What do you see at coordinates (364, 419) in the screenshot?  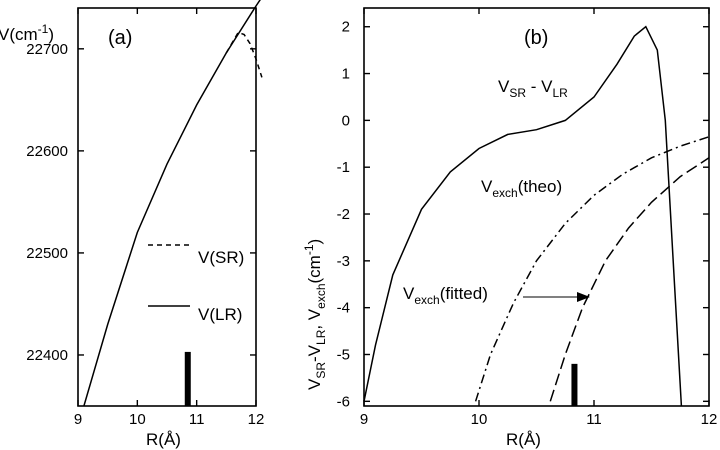 I see `panel-b-xtick-label: 9` at bounding box center [364, 419].